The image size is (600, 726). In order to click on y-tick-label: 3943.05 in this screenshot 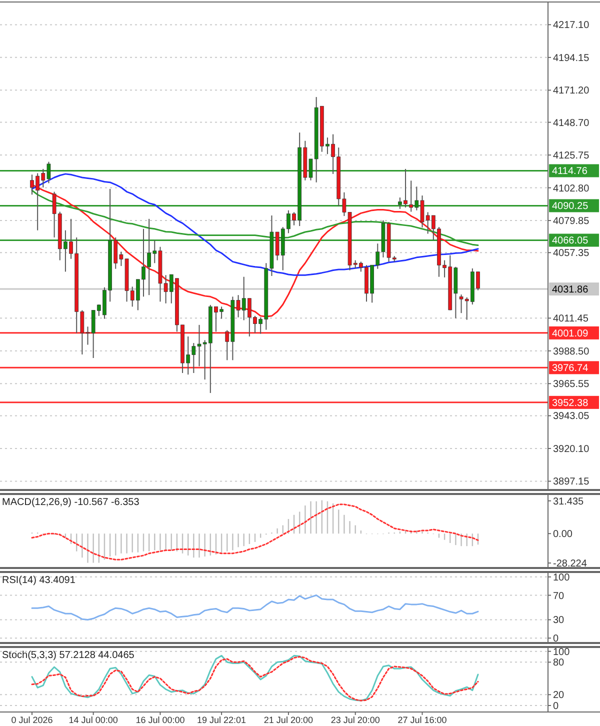, I will do `click(571, 416)`.